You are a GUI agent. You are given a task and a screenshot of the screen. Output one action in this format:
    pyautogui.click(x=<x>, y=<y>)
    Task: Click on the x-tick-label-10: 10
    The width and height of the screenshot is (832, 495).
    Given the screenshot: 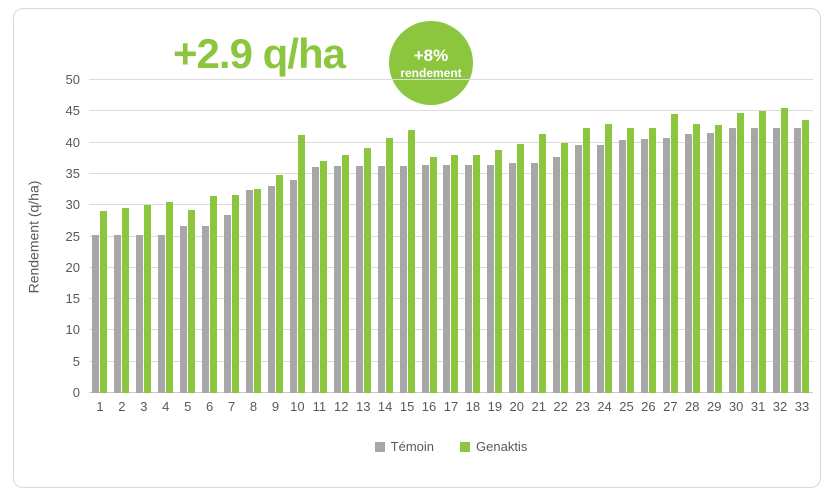 What is the action you would take?
    pyautogui.click(x=297, y=406)
    